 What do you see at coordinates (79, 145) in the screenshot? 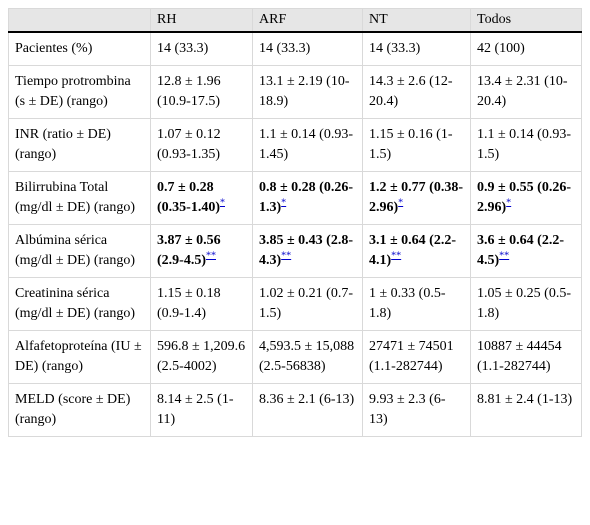
I see `row-label: INR (ratio ± DE) (rango)` at bounding box center [79, 145].